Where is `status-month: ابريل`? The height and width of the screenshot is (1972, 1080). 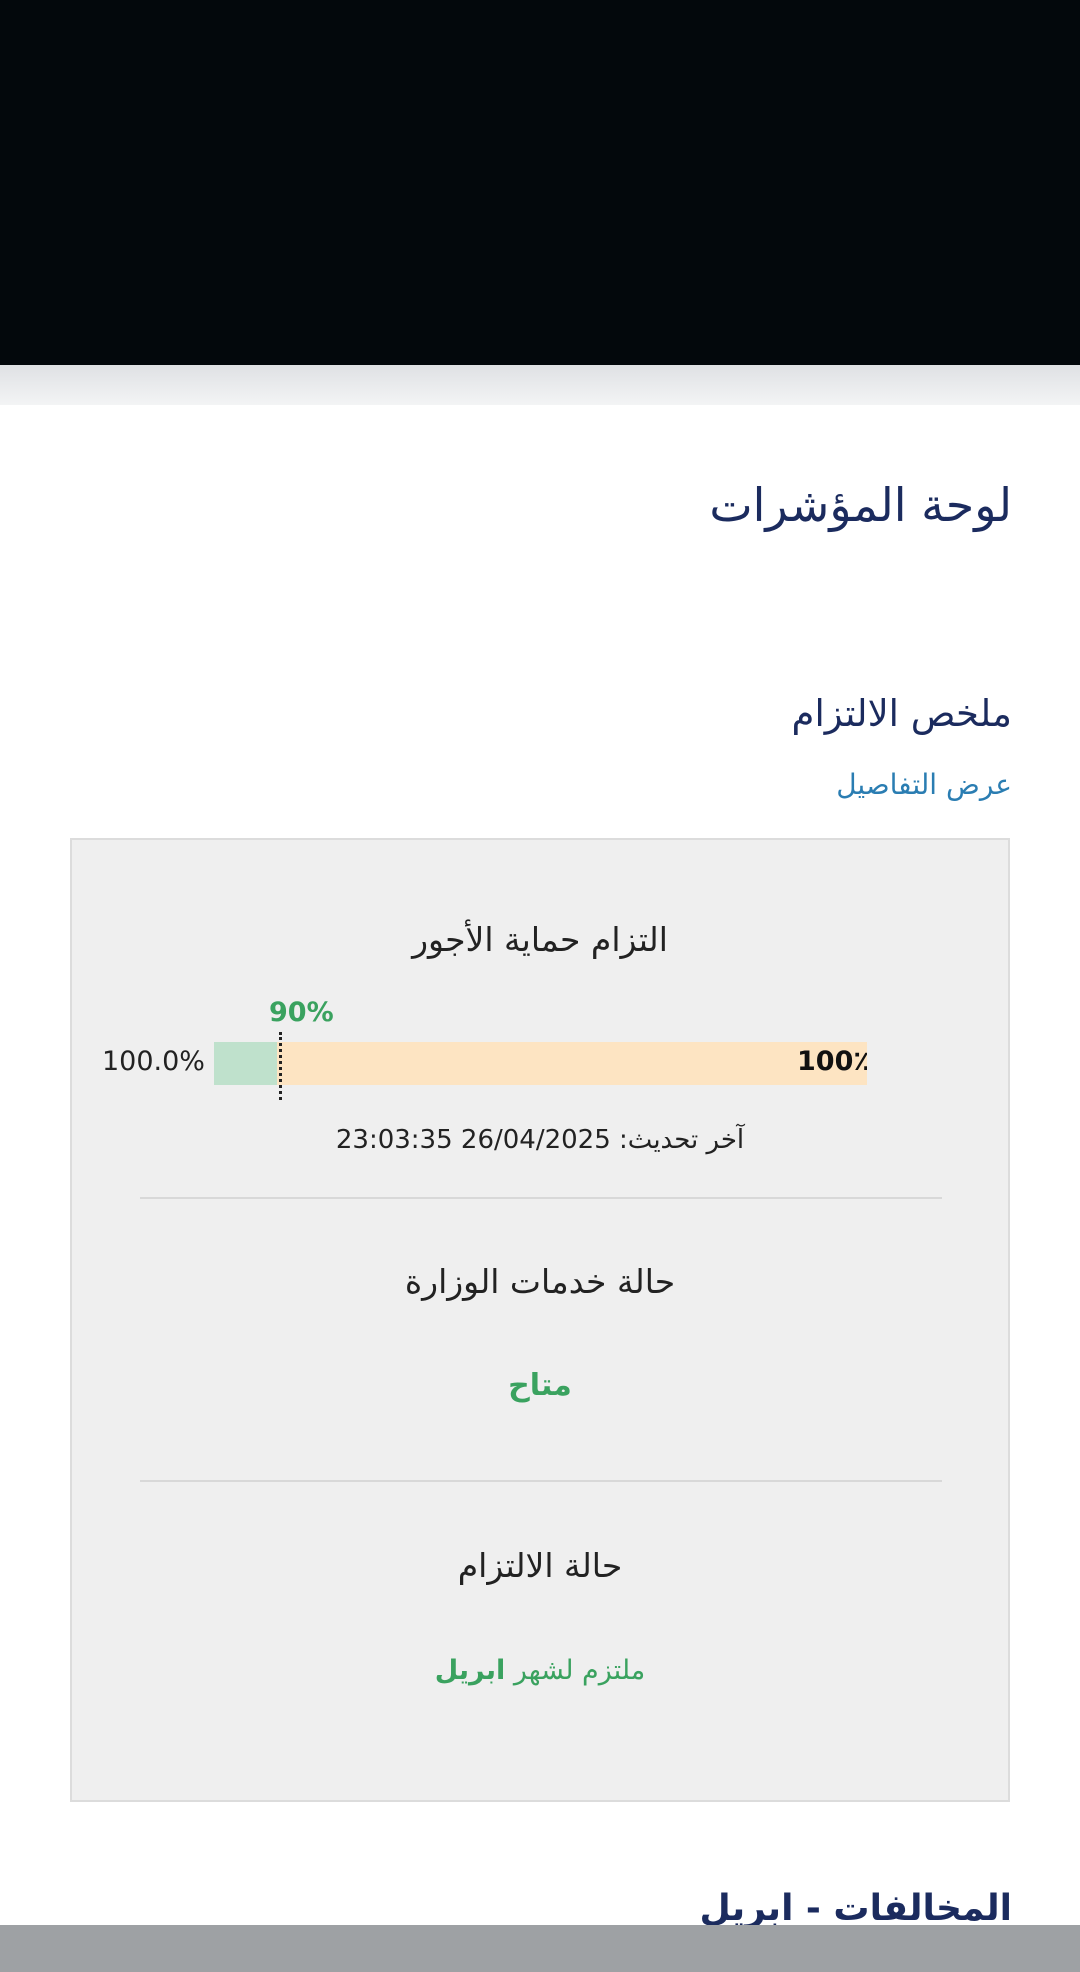
status-month: ابريل is located at coordinates (470, 1670).